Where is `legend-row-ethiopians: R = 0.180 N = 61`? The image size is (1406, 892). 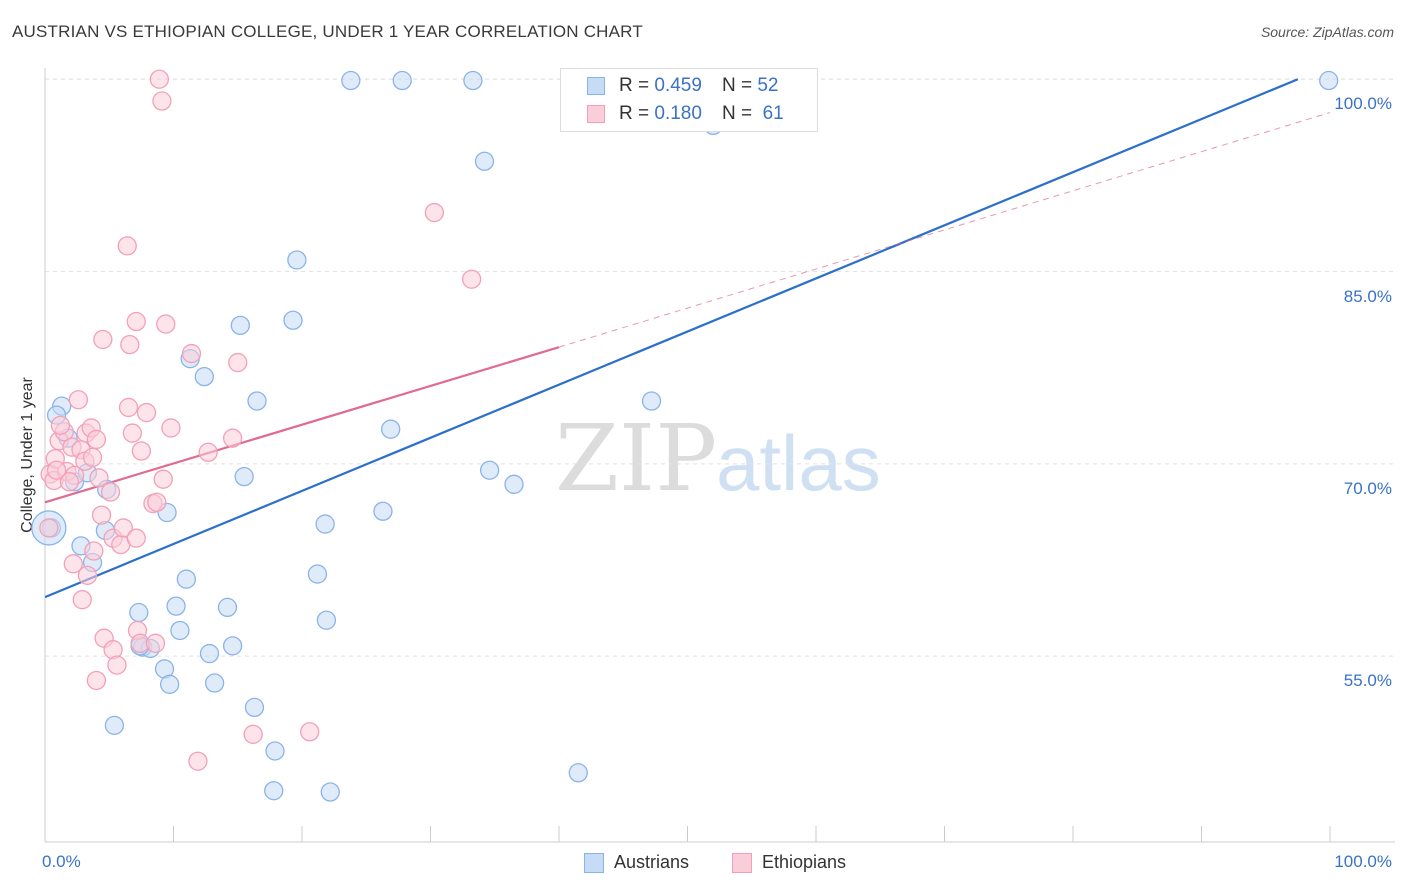 legend-row-ethiopians: R = 0.180 N = 61 is located at coordinates (685, 114).